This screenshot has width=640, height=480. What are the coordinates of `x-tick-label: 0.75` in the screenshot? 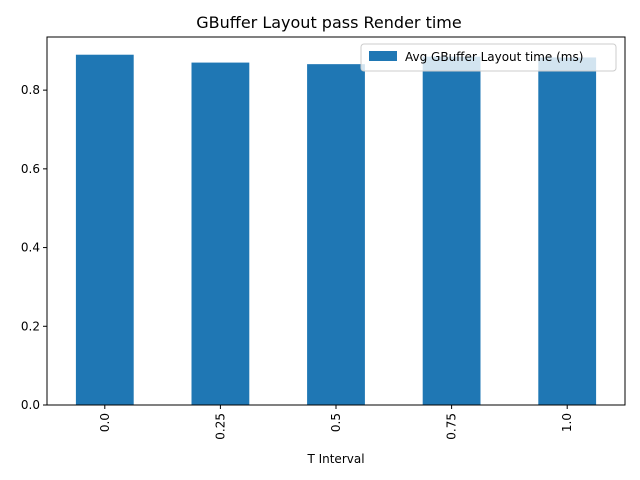 It's located at (452, 426).